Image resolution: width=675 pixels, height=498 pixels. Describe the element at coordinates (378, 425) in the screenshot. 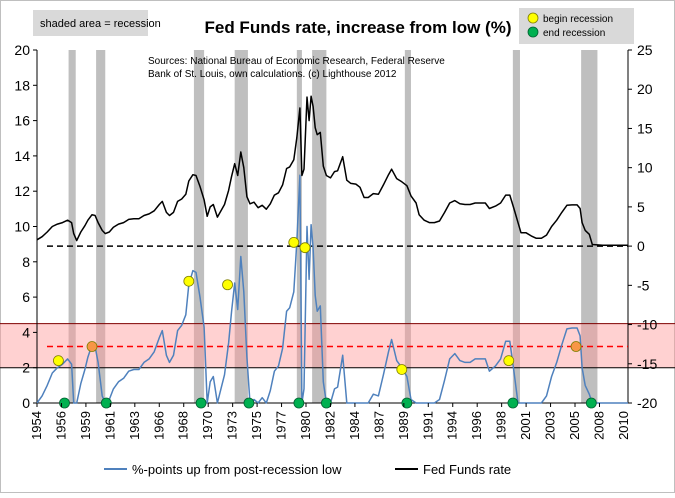

I see `x-axis-tick-label-14: 1987` at that location.